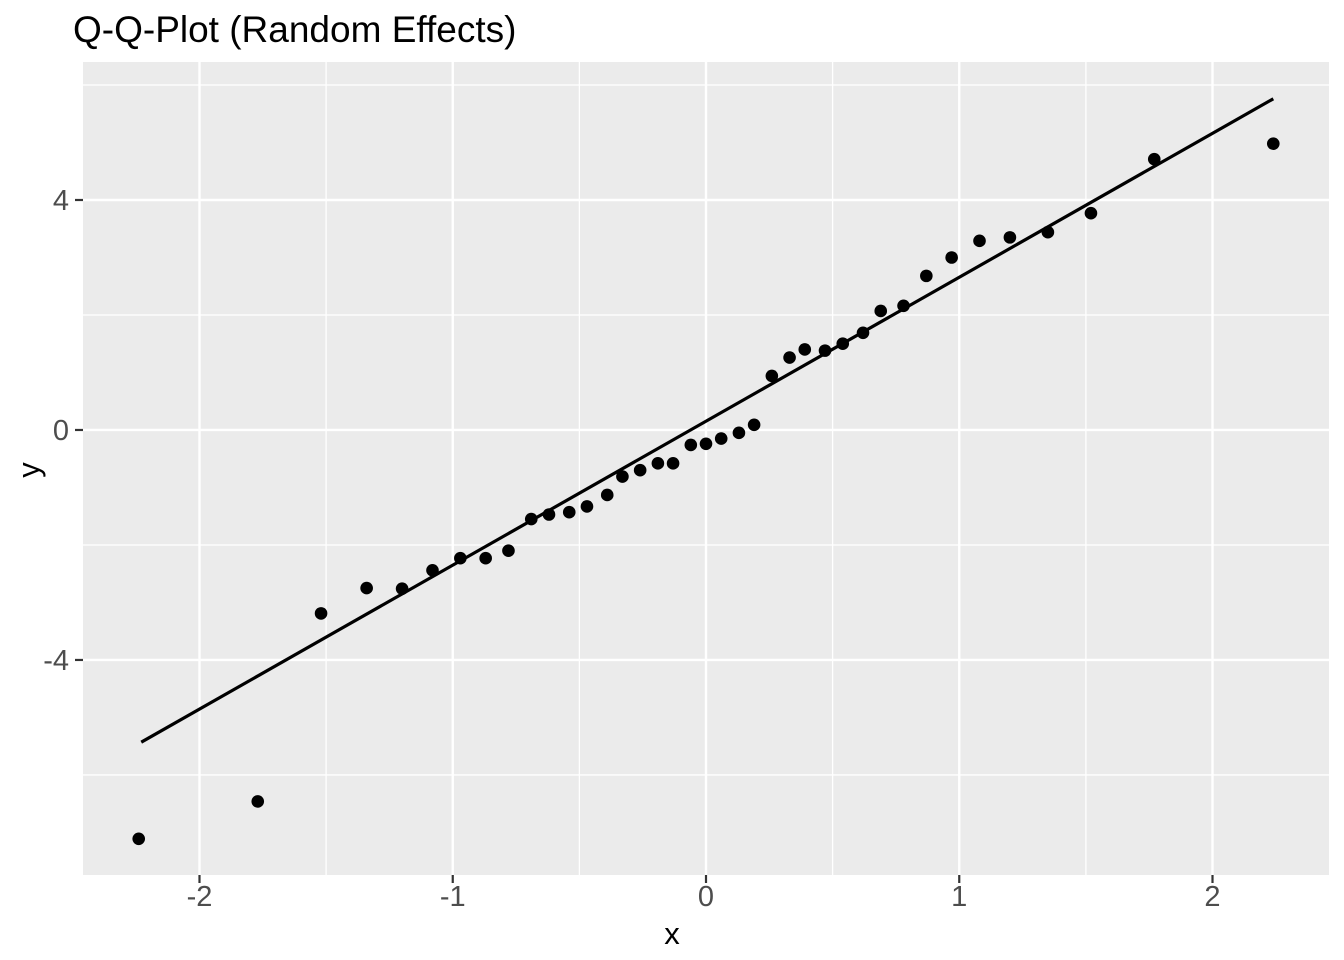 Image resolution: width=1344 pixels, height=960 pixels. Describe the element at coordinates (28, 470) in the screenshot. I see `y-axis-title: y` at that location.